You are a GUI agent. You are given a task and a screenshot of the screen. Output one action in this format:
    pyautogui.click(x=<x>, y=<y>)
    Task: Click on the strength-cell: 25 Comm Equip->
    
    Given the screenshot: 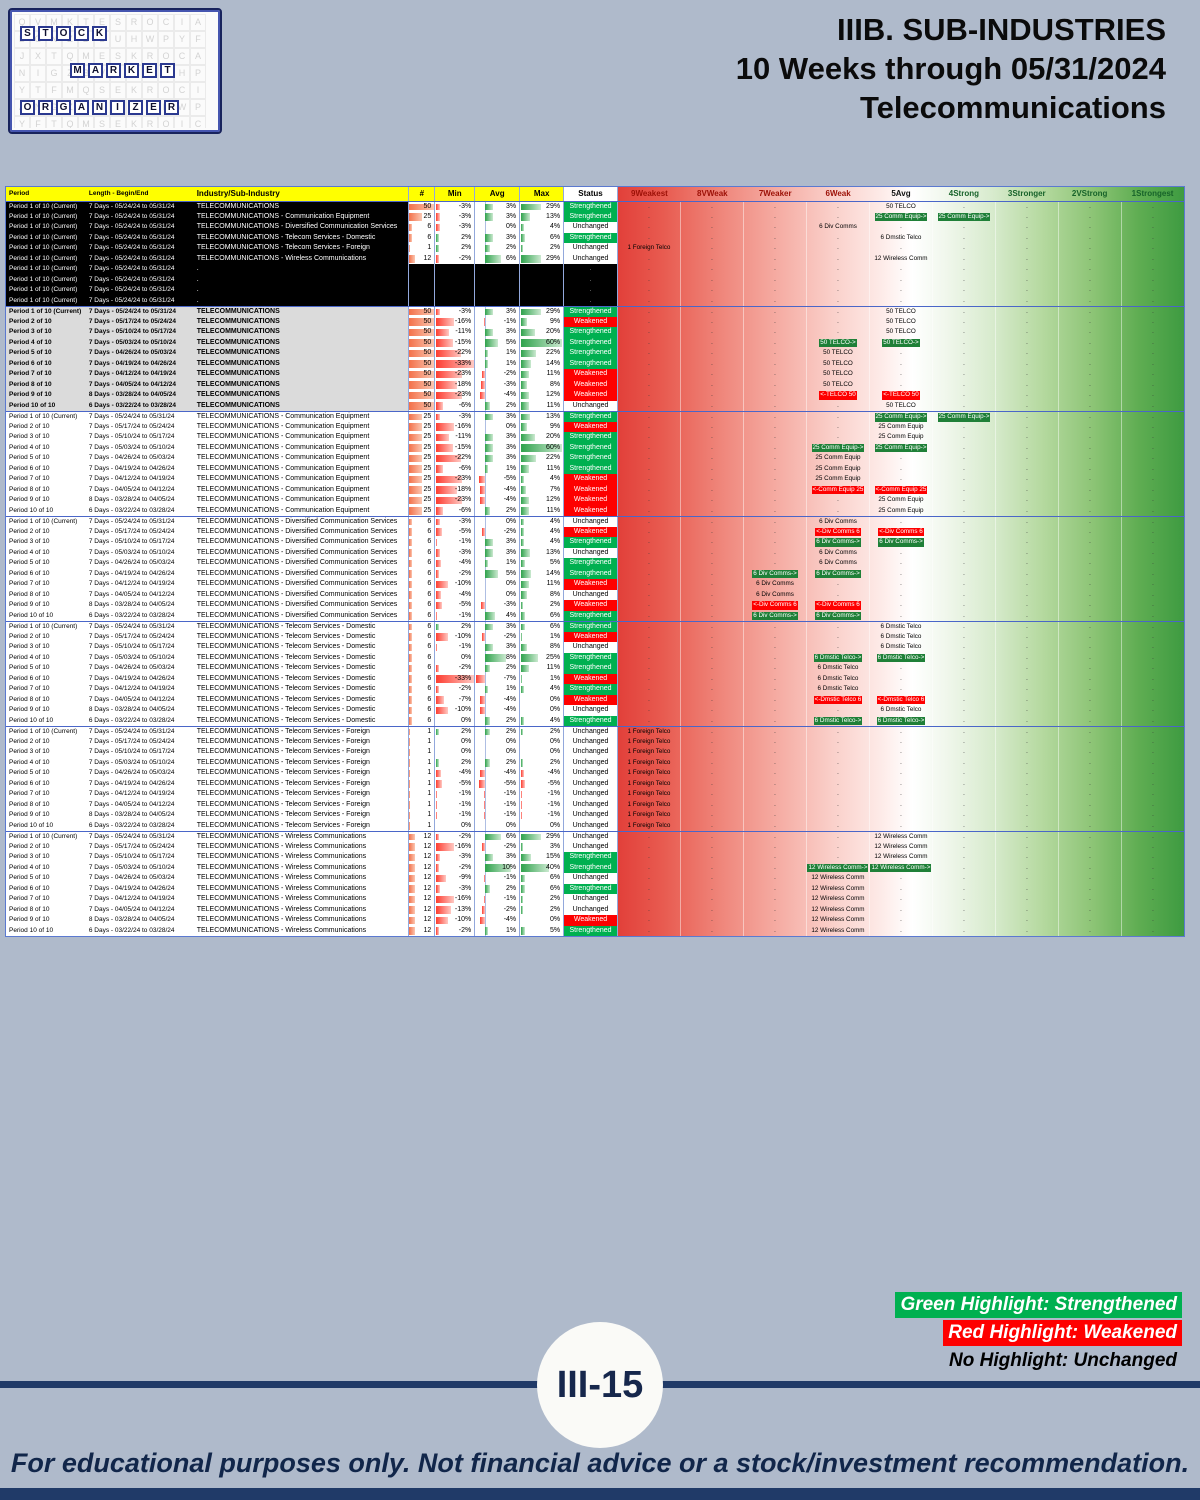 What is the action you would take?
    pyautogui.click(x=838, y=447)
    